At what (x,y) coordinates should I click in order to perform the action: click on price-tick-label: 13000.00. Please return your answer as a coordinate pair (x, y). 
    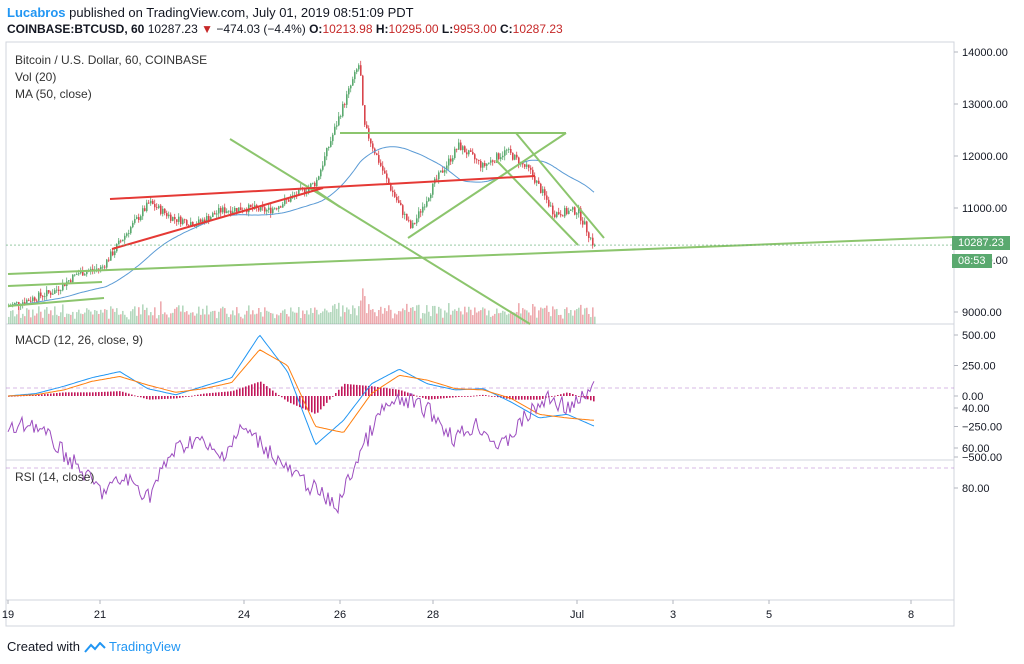
    Looking at the image, I should click on (985, 105).